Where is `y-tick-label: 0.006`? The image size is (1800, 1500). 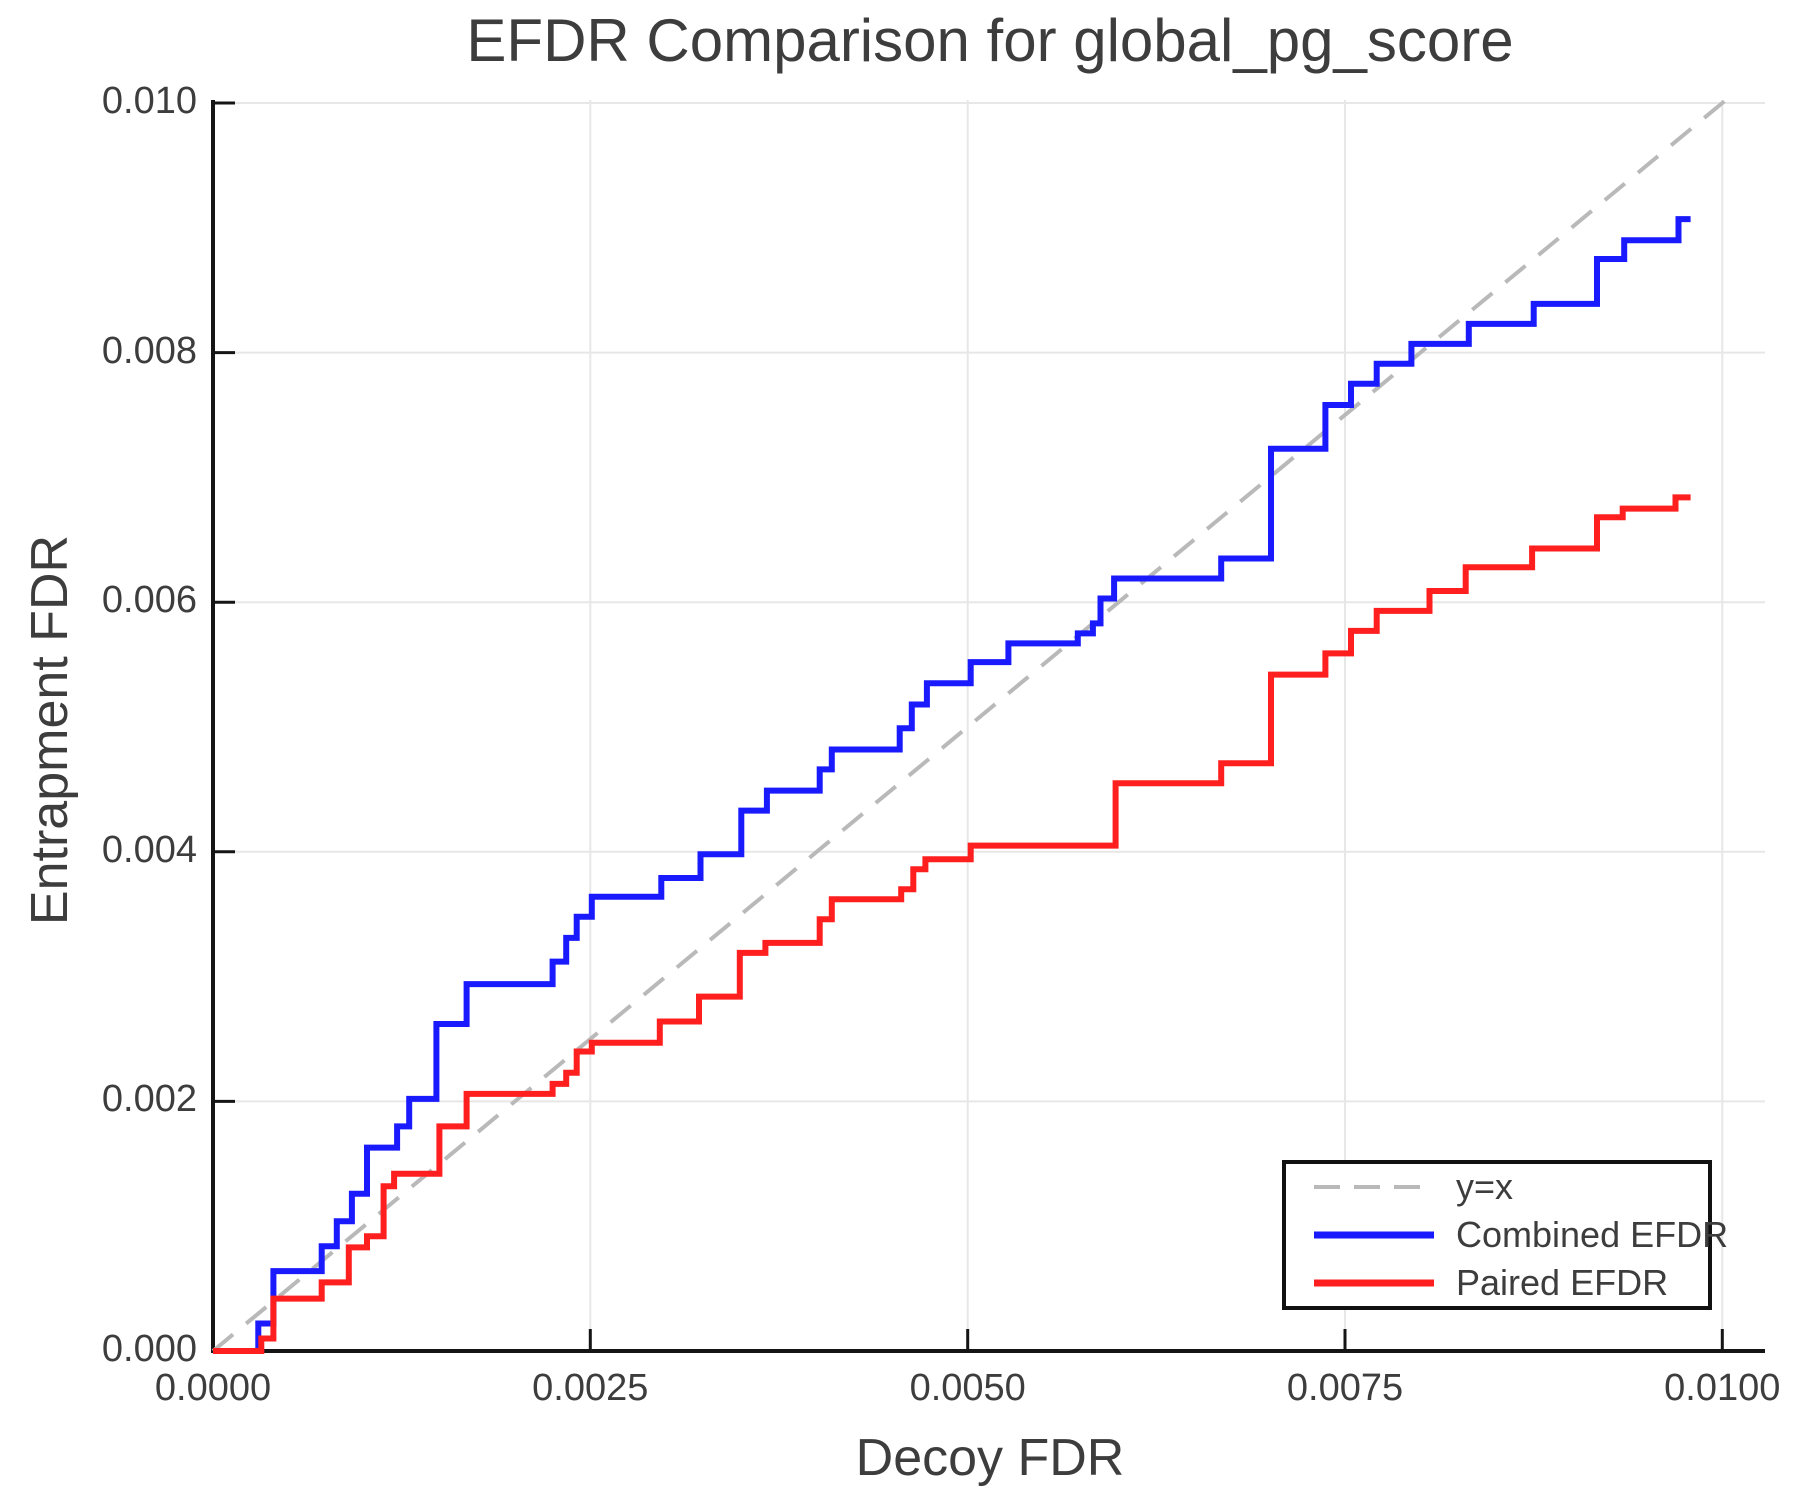 y-tick-label: 0.006 is located at coordinates (149, 600).